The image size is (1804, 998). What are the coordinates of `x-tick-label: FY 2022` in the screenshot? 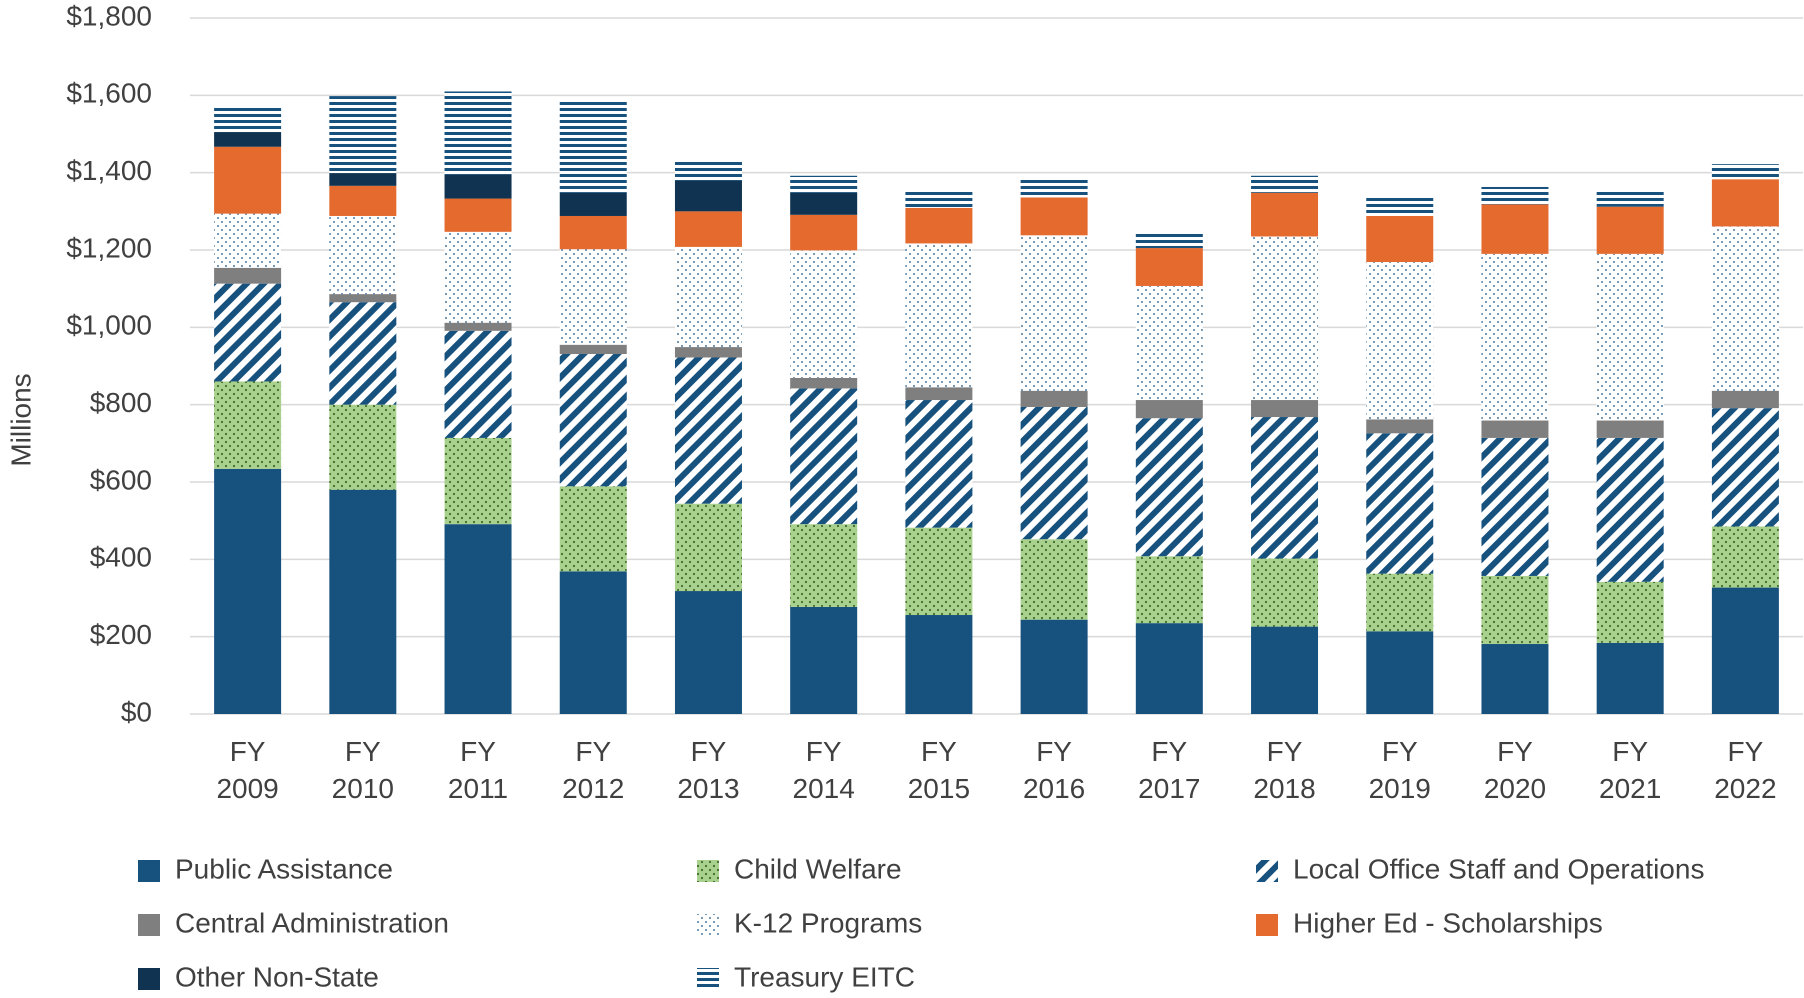 It's located at (1745, 770).